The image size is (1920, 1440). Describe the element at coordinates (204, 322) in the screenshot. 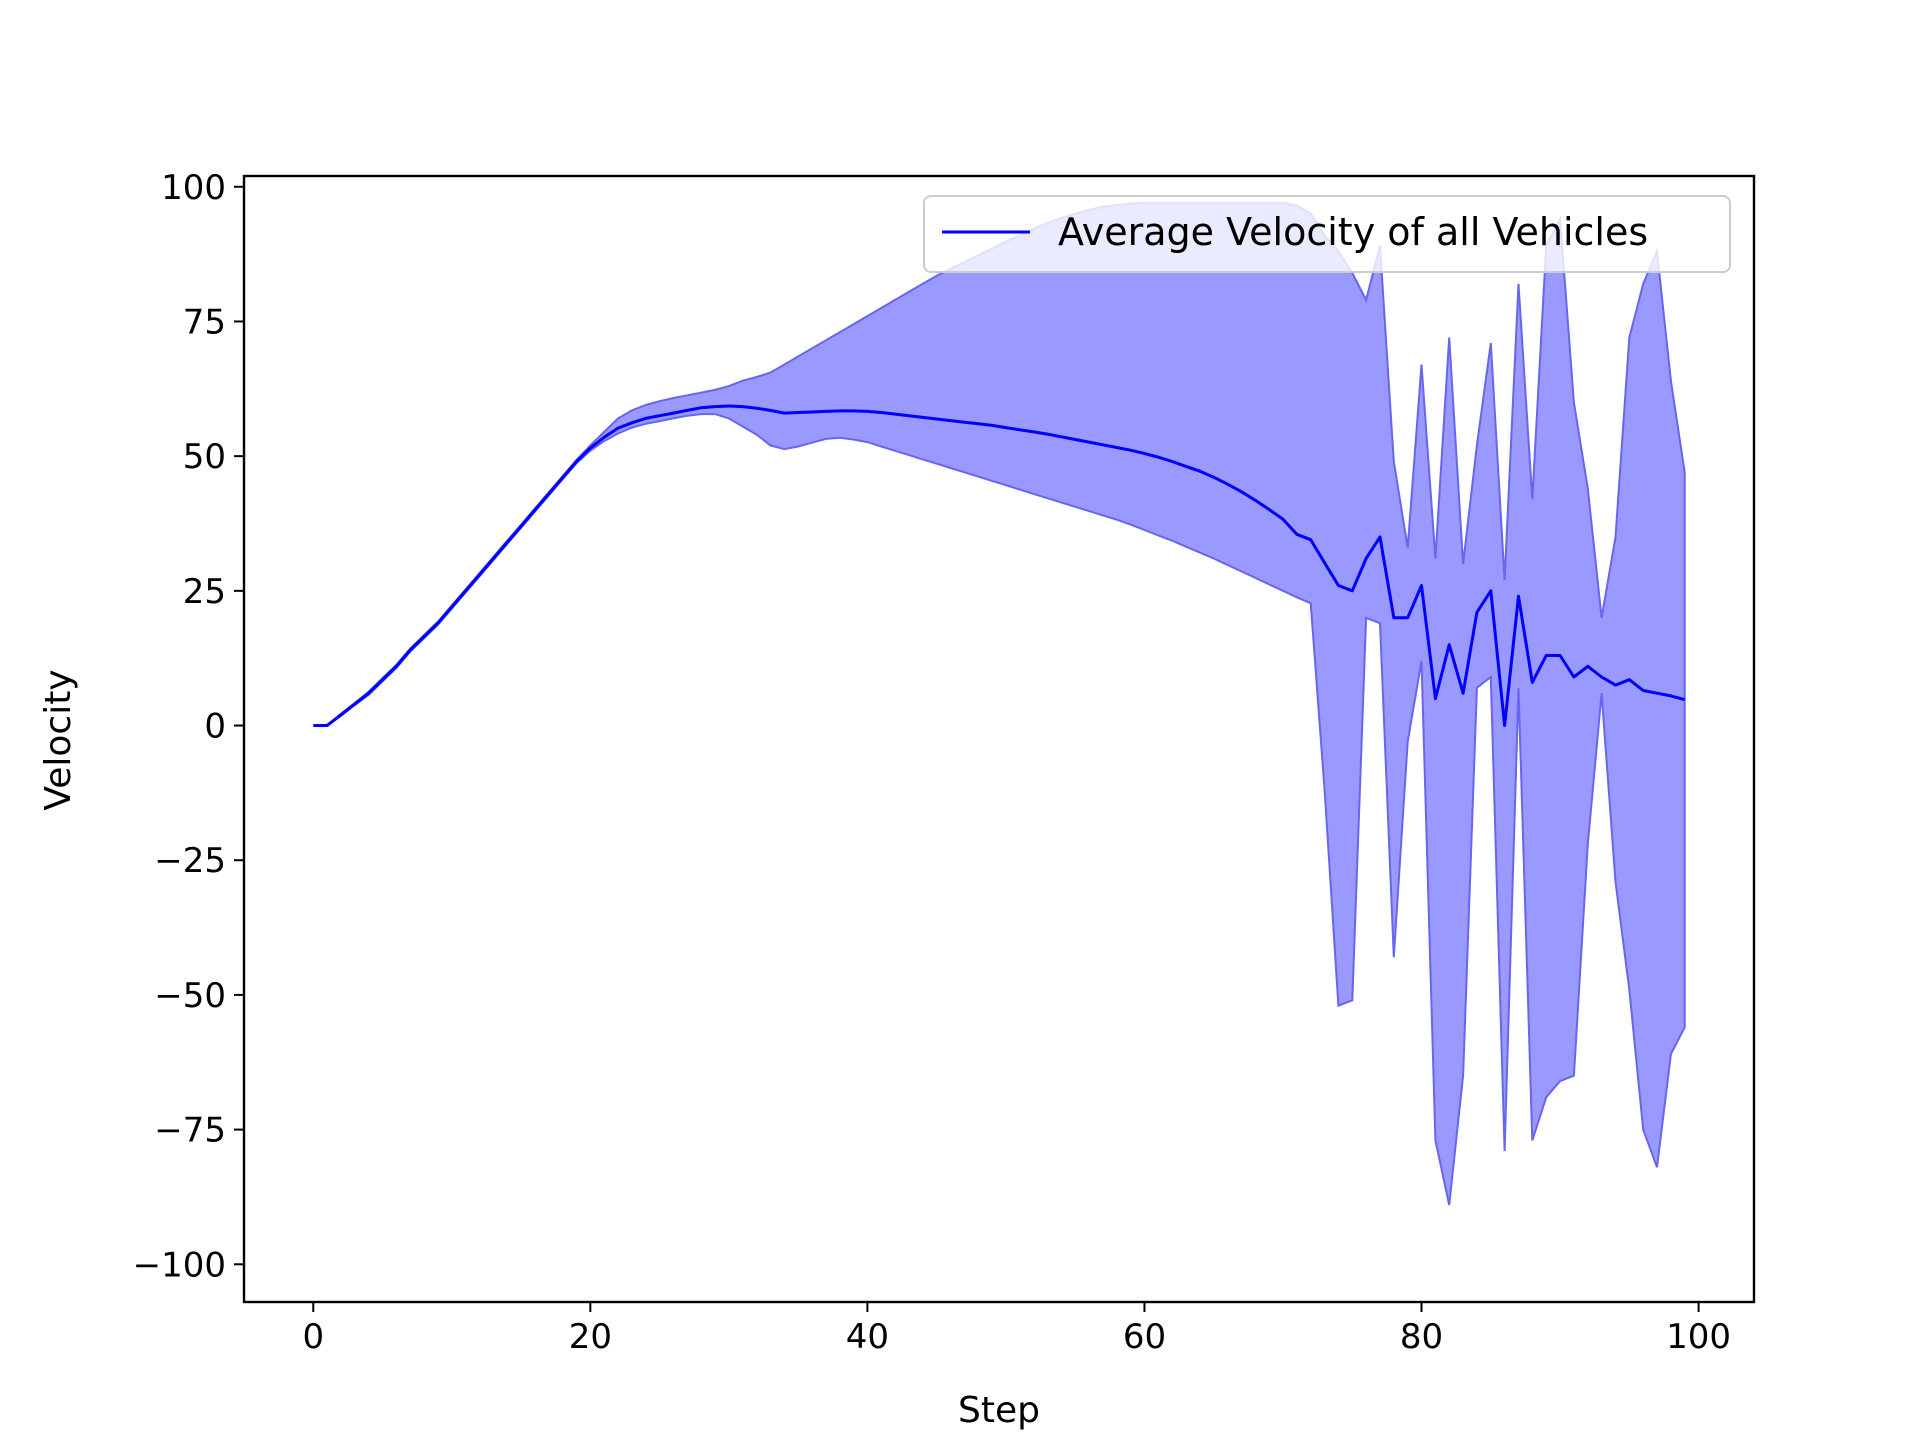

I see `y-tick-label: 75` at that location.